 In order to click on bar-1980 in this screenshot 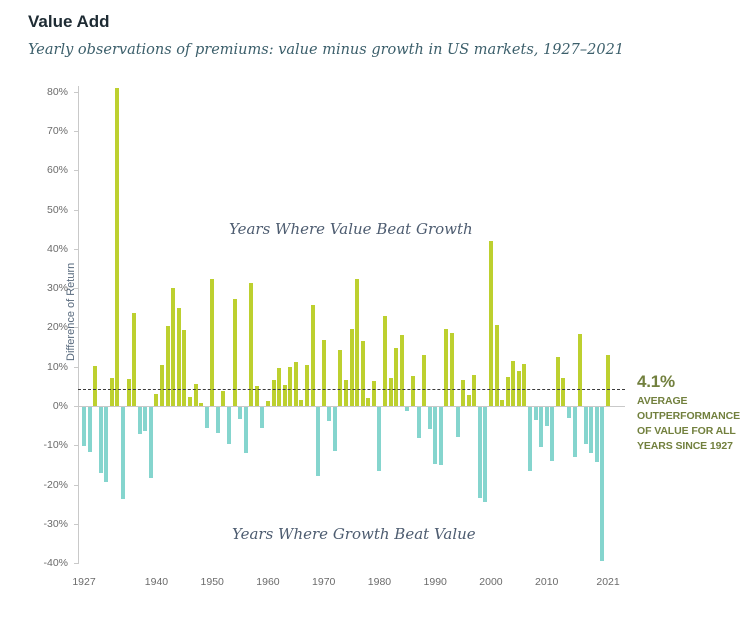, I will do `click(379, 439)`.